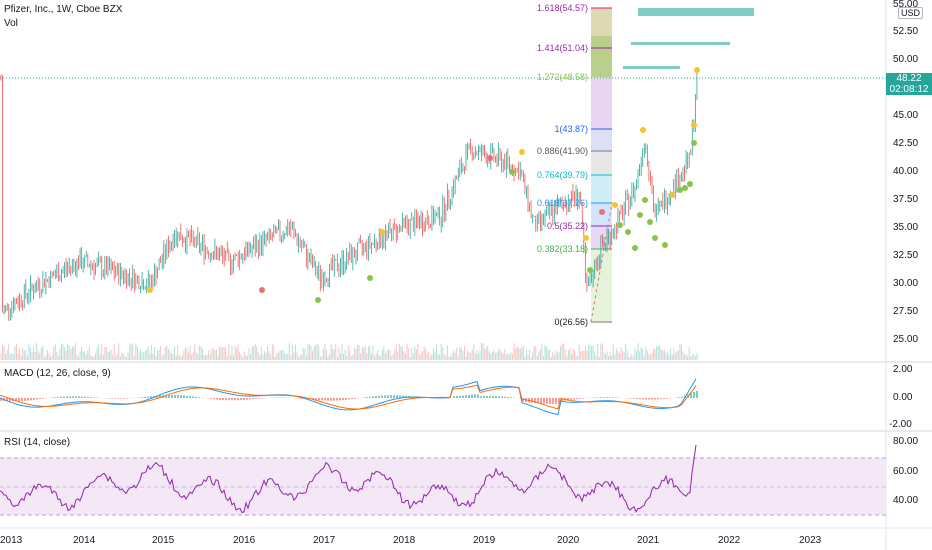 The width and height of the screenshot is (932, 550). What do you see at coordinates (911, 13) in the screenshot?
I see `currency-button: USD` at bounding box center [911, 13].